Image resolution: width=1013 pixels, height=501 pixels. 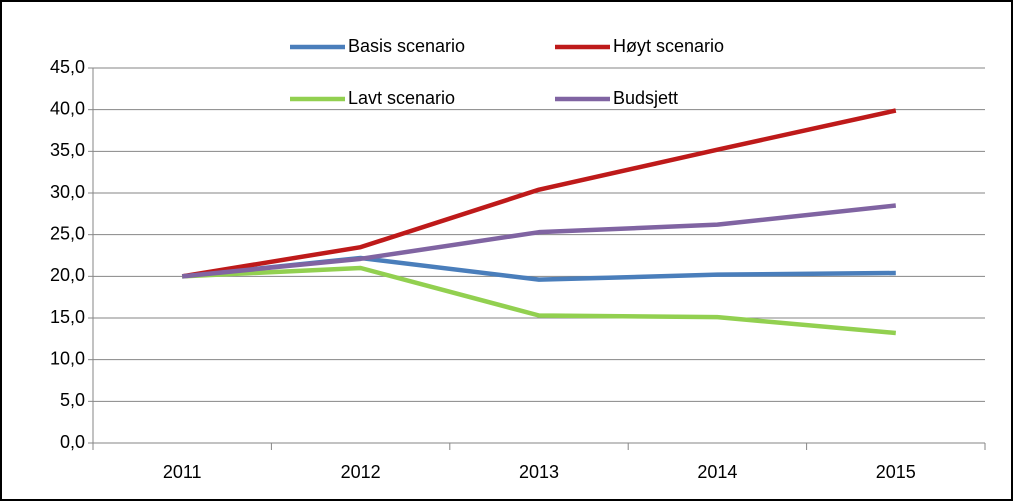 What do you see at coordinates (67, 192) in the screenshot?
I see `y-tick-label: 30,0` at bounding box center [67, 192].